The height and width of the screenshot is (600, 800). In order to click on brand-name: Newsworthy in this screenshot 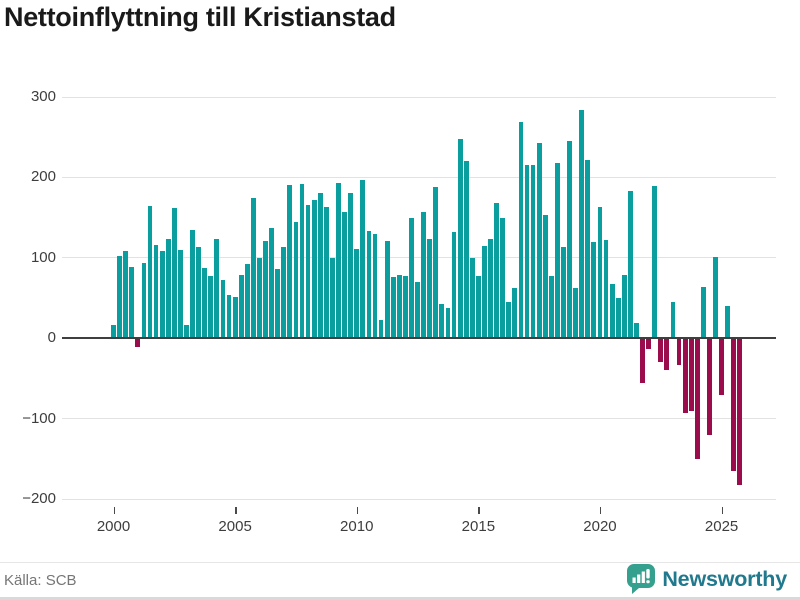, I will do `click(724, 578)`.